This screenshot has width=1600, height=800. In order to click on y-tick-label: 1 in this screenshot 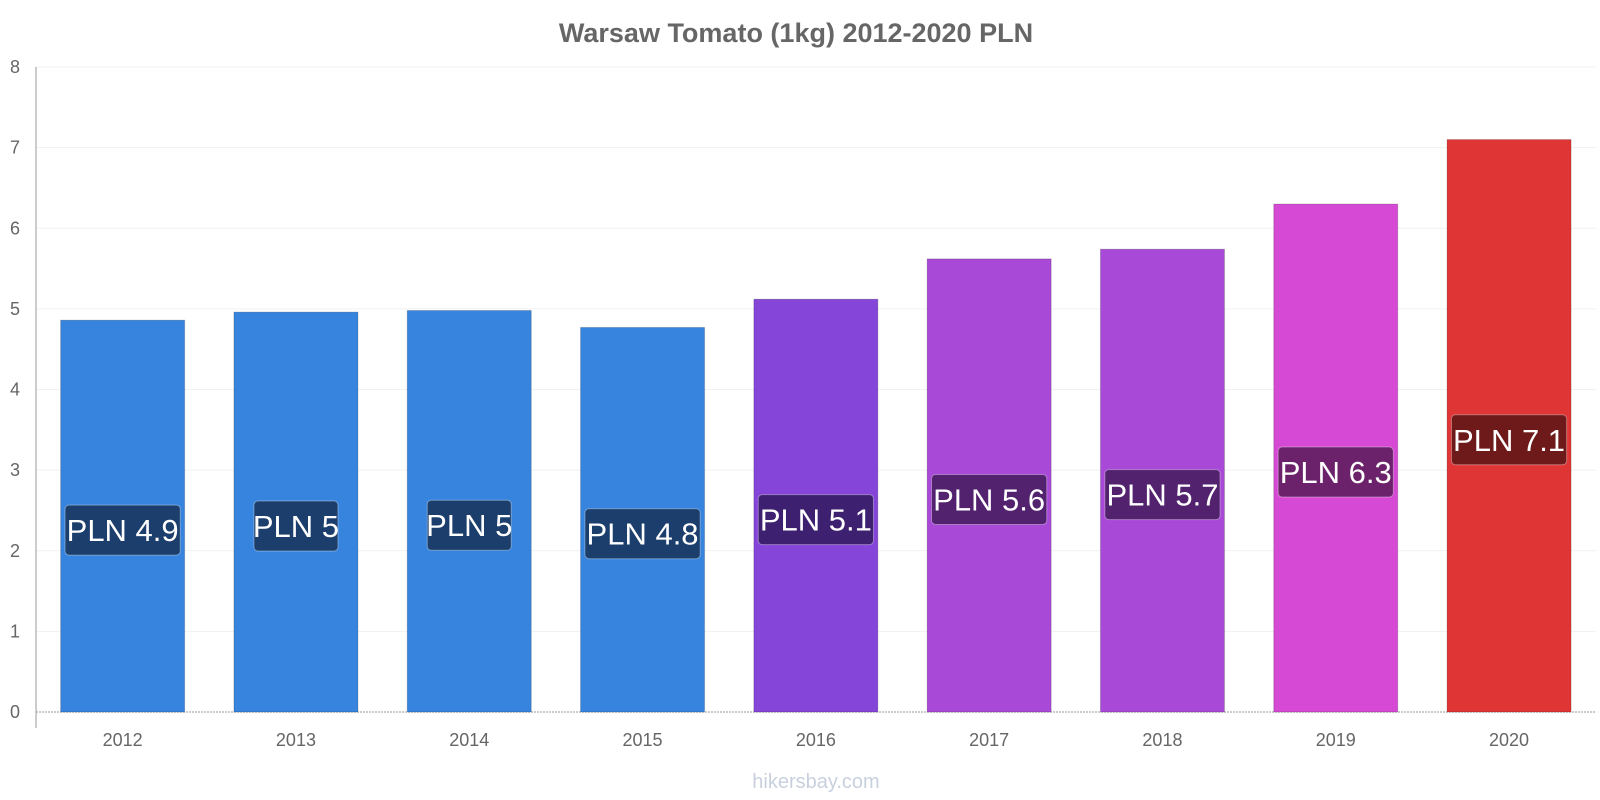, I will do `click(15, 631)`.